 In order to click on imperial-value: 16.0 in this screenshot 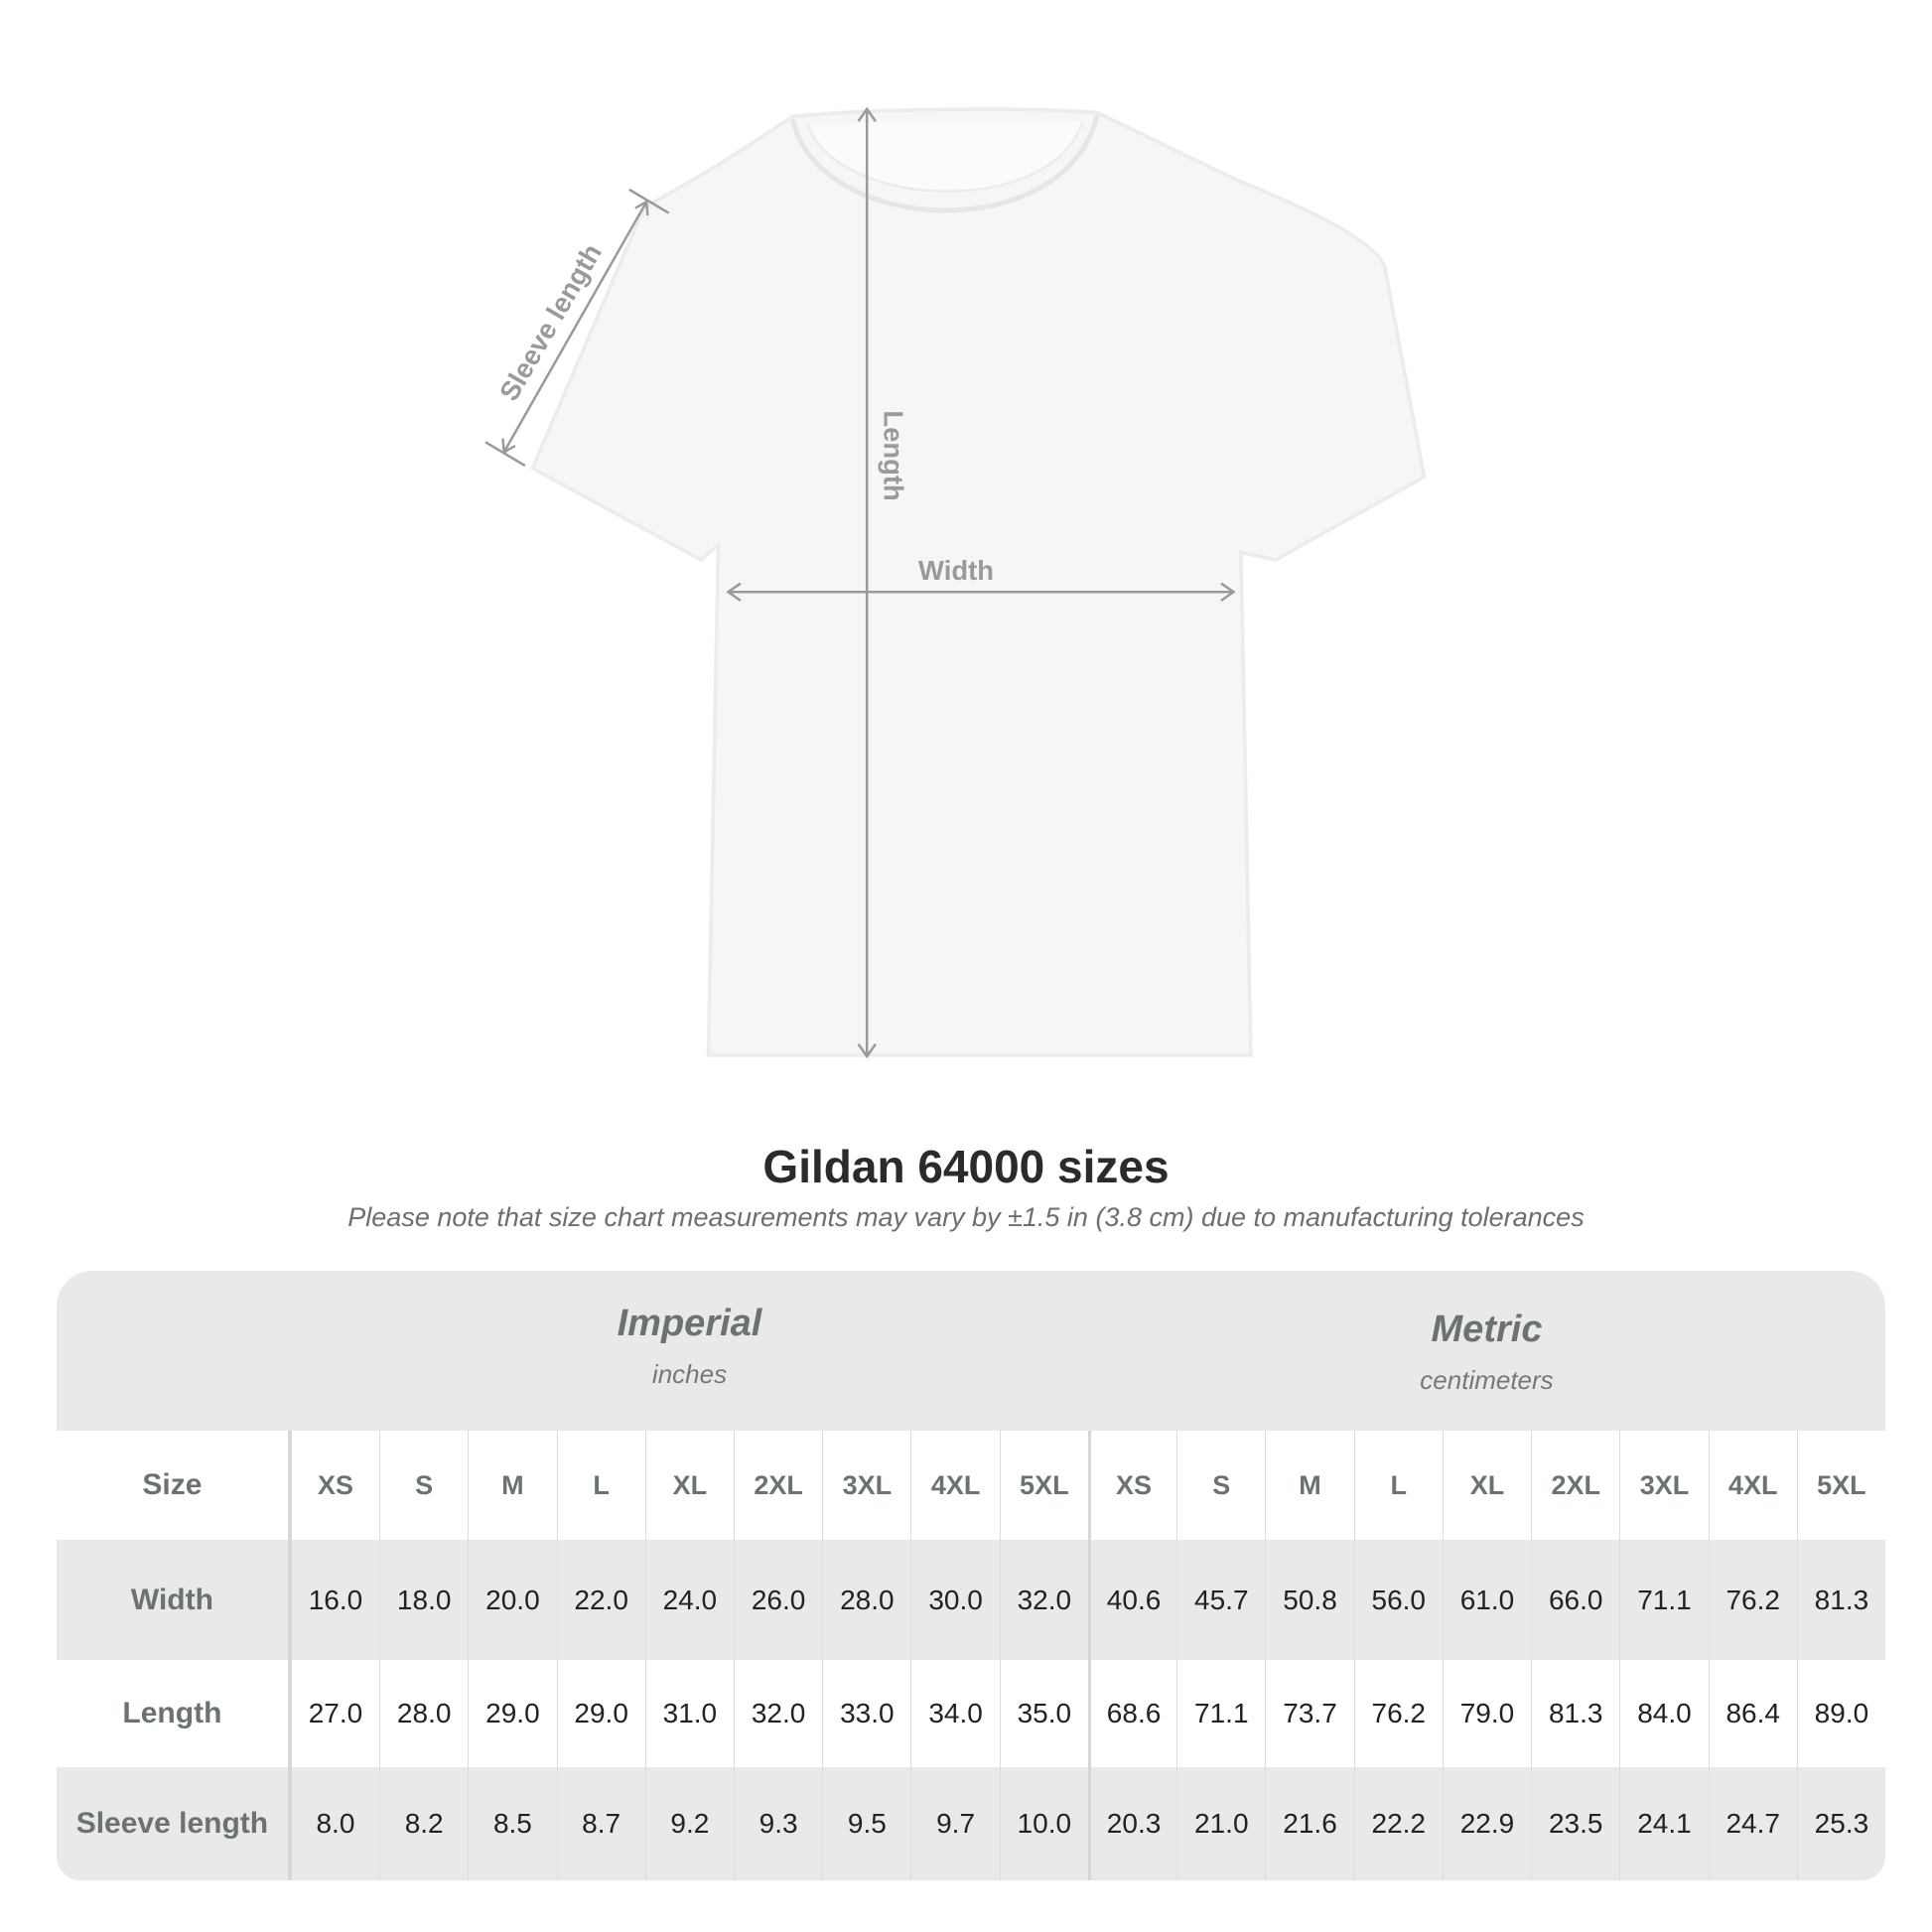, I will do `click(334, 1600)`.